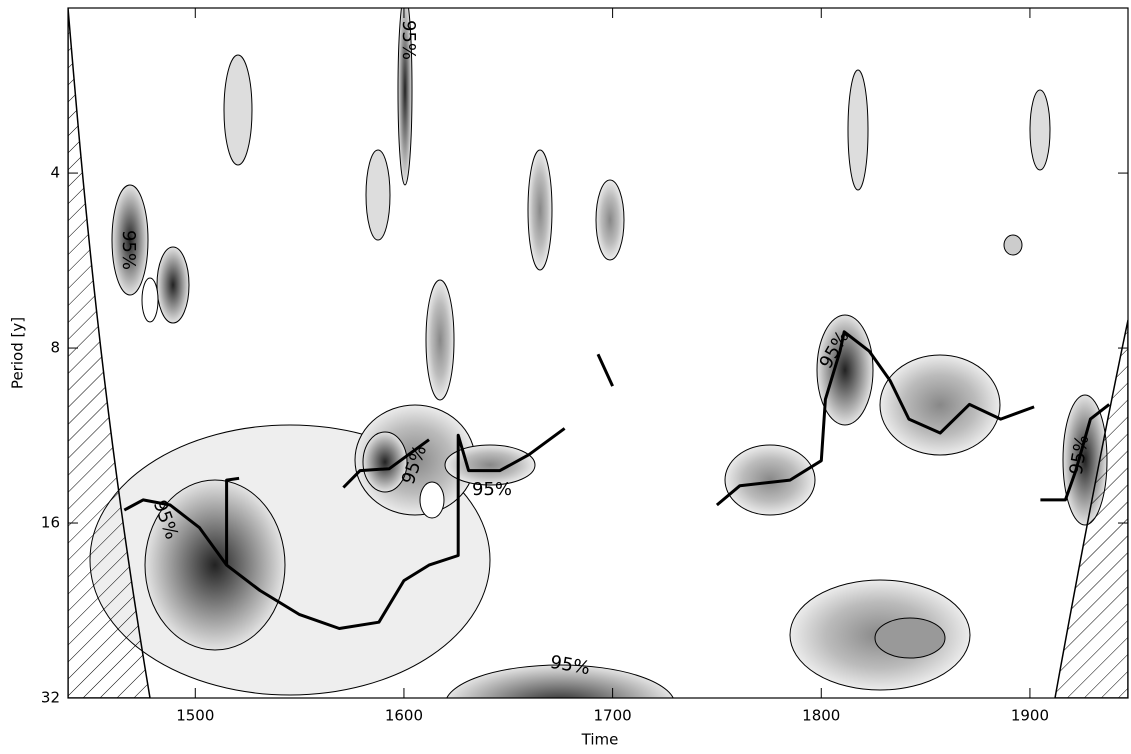  Describe the element at coordinates (404, 716) in the screenshot. I see `x-tick-label: 1600` at that location.